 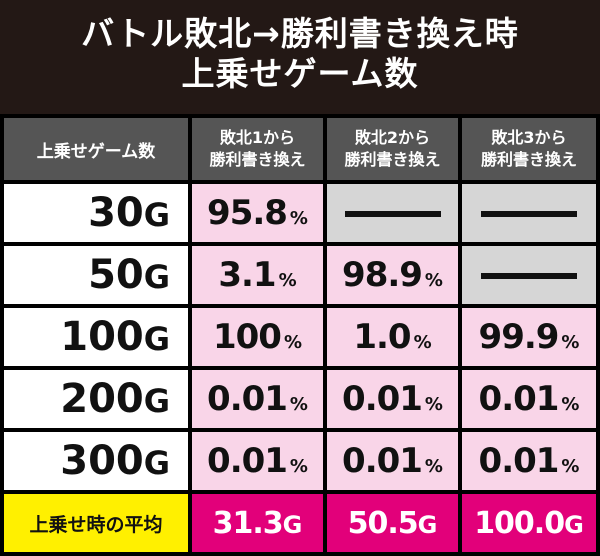 I want to click on average-label: 上乗せ時の平均, so click(x=96, y=523).